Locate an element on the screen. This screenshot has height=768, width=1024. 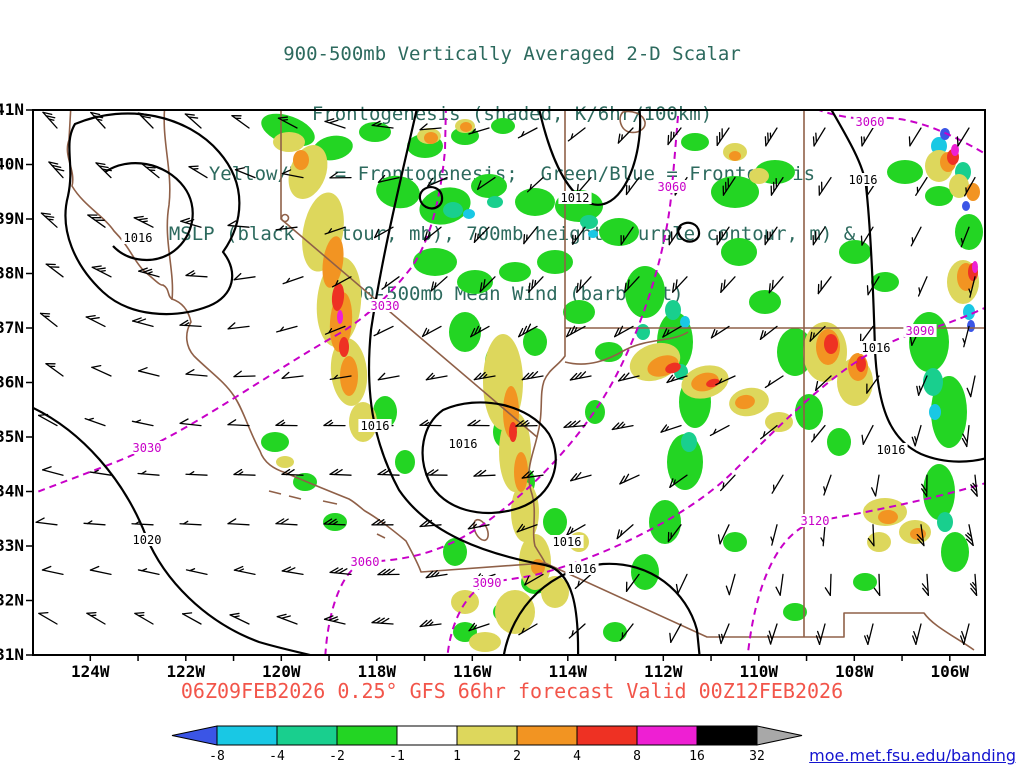
colorbar-value: 16 is located at coordinates (697, 756).